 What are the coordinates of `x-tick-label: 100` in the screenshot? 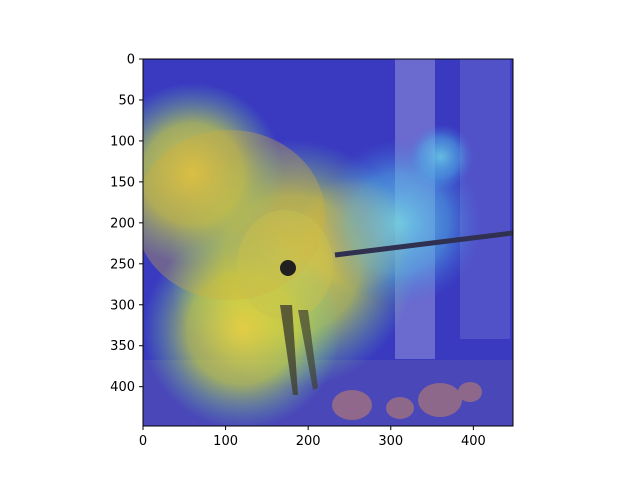 It's located at (225, 441).